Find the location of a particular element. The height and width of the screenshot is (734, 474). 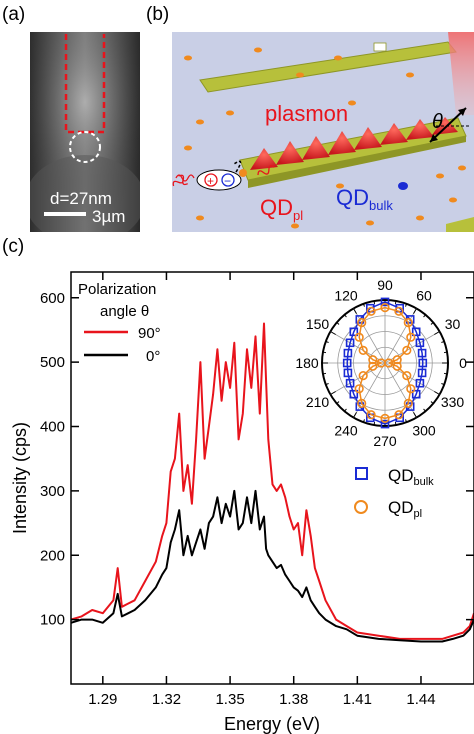

polar-curve-qd-pl is located at coordinates (385, 363).